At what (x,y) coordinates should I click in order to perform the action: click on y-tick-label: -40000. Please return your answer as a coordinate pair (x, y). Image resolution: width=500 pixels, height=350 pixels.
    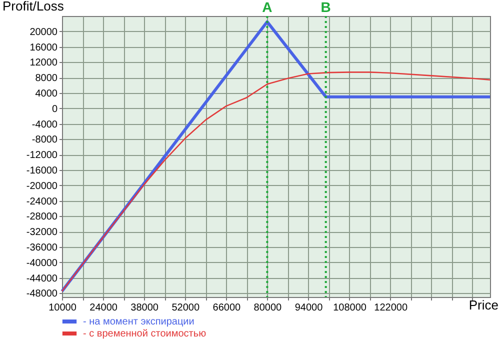
    Looking at the image, I should click on (42, 263).